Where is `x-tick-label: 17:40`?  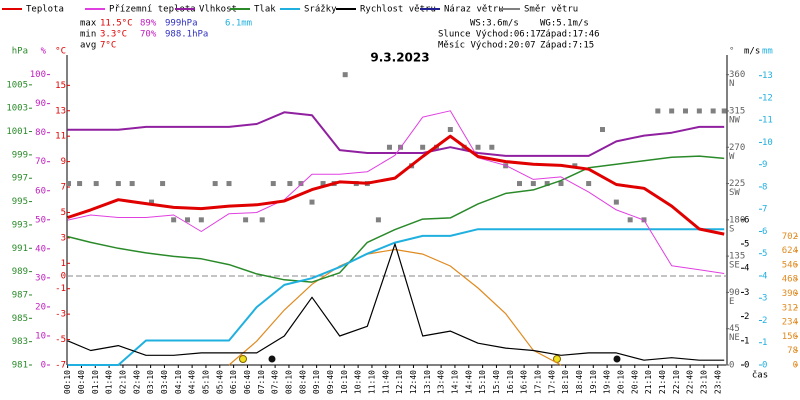
x-tick-label: 17:40 is located at coordinates (551, 382).